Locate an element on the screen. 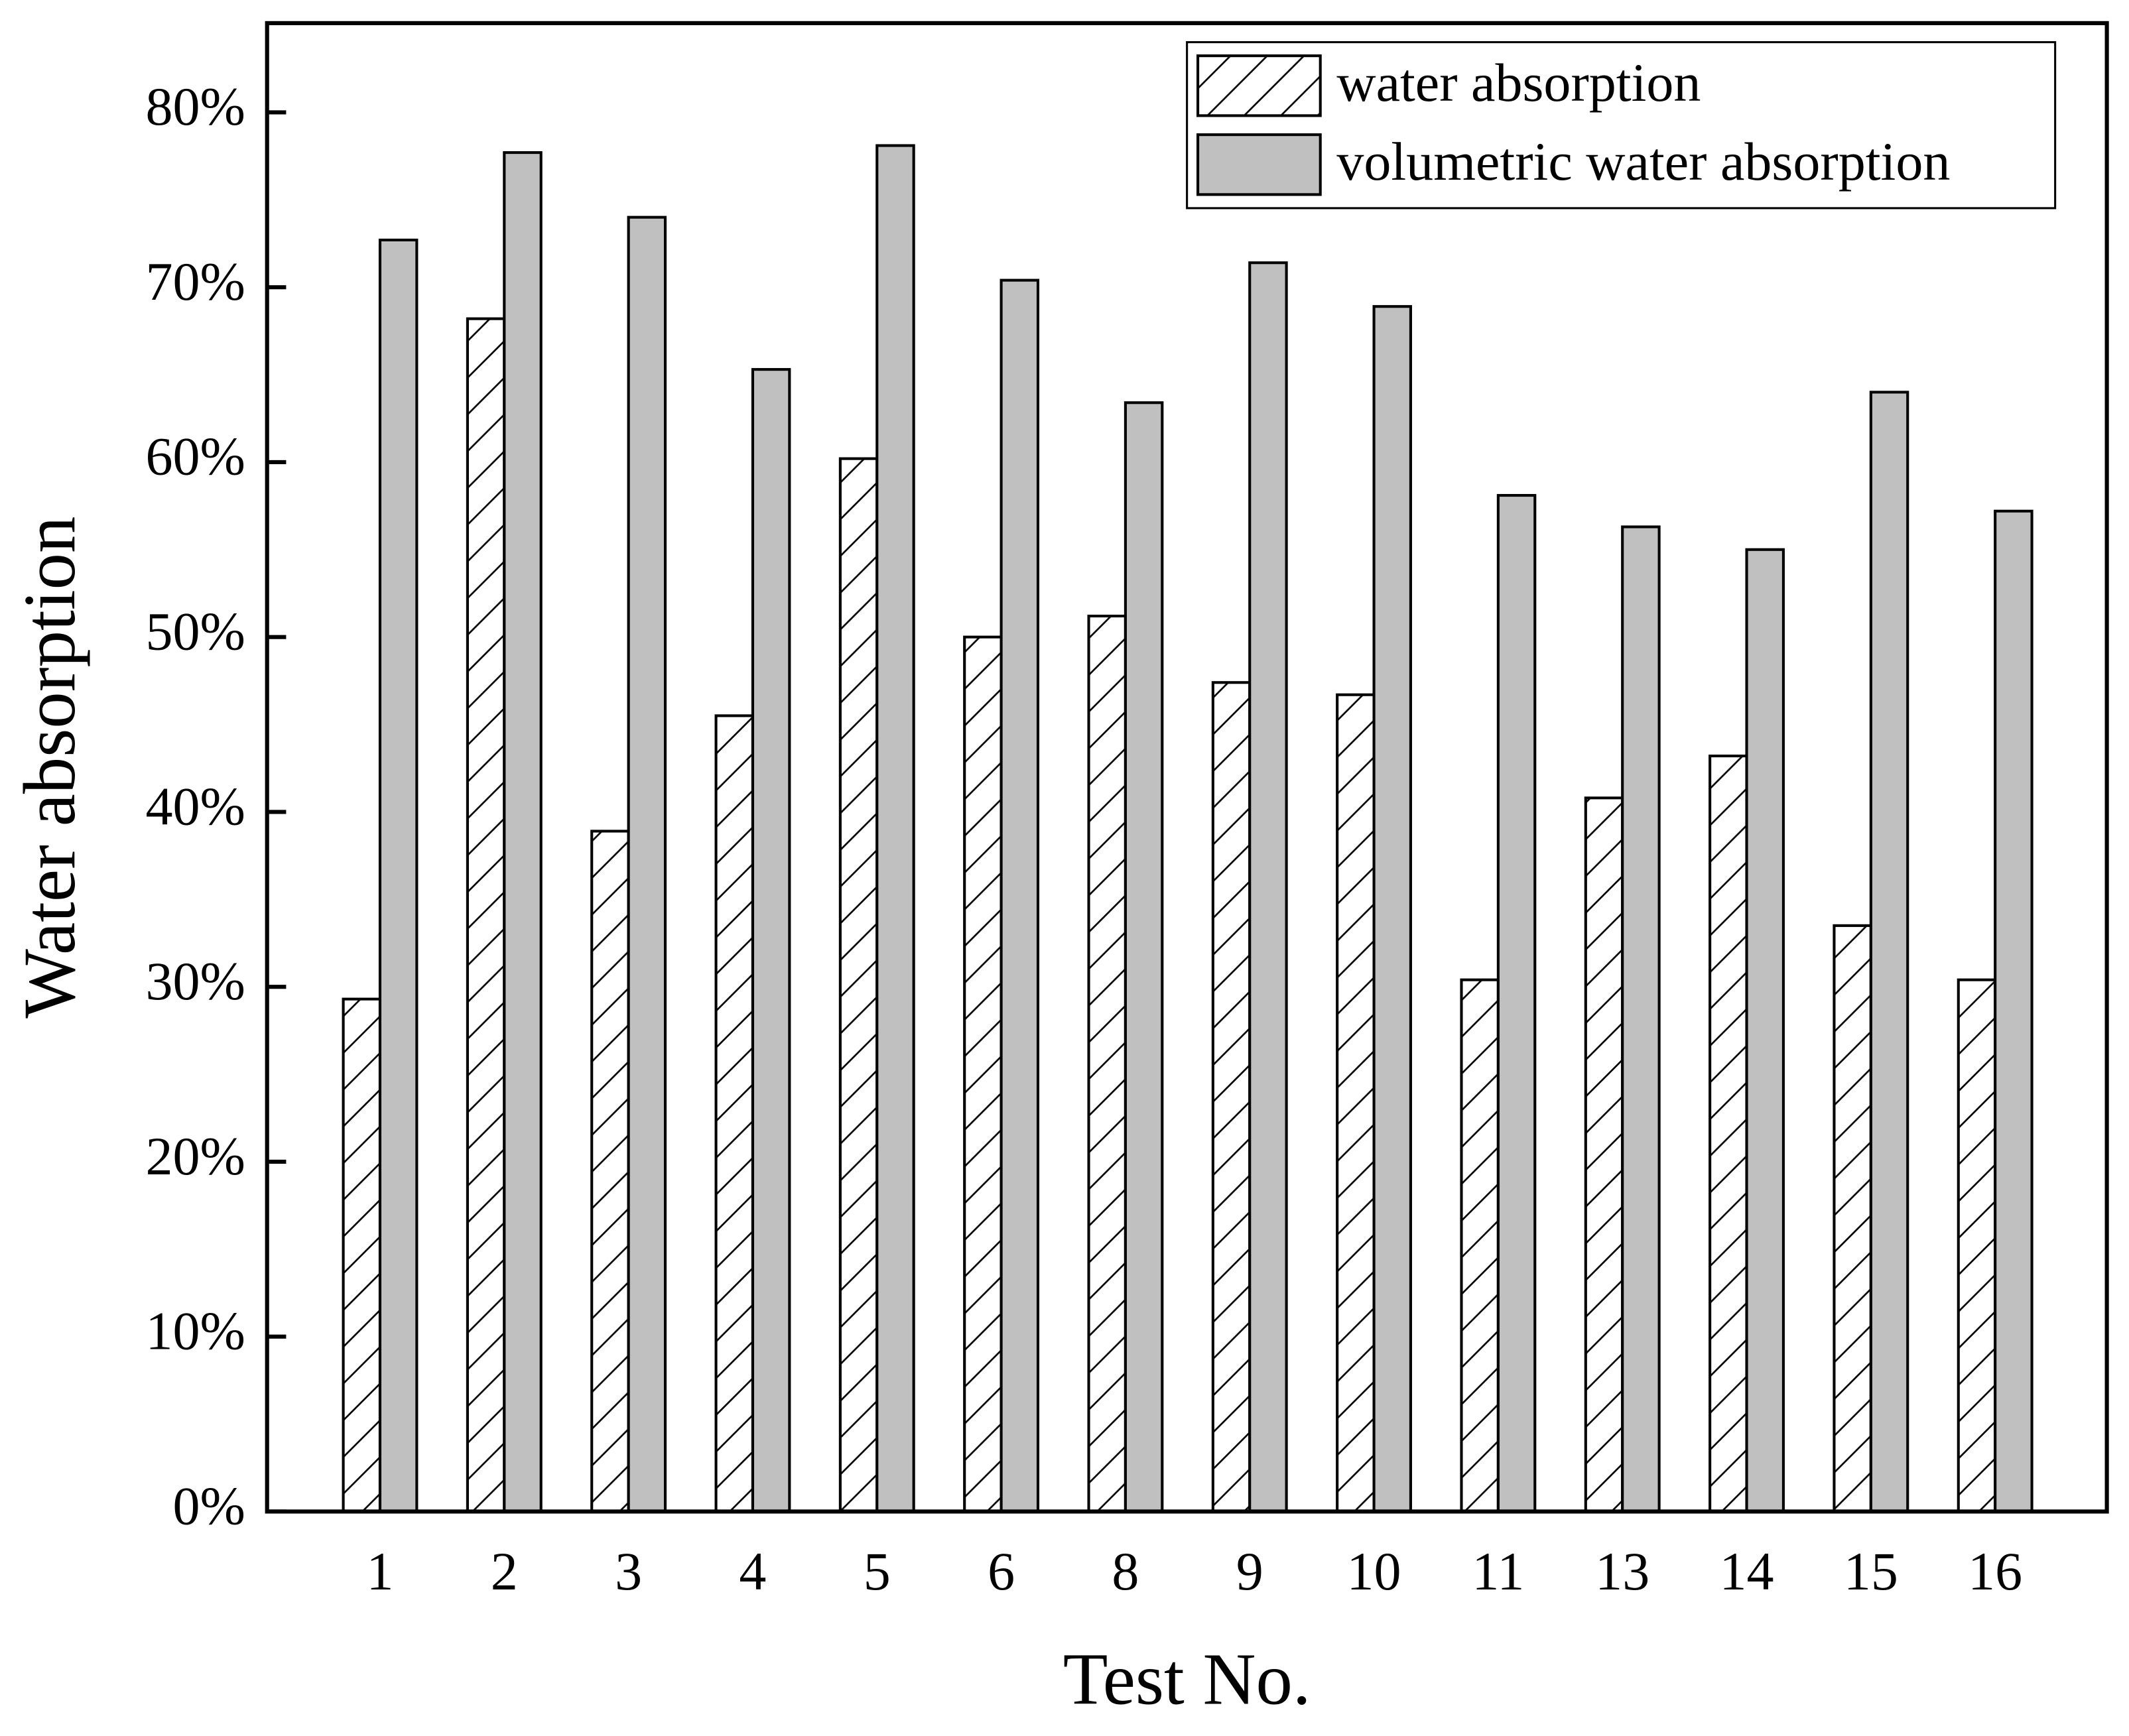 This screenshot has width=2129, height=1736. x-tick-label: 16 is located at coordinates (1995, 1571).